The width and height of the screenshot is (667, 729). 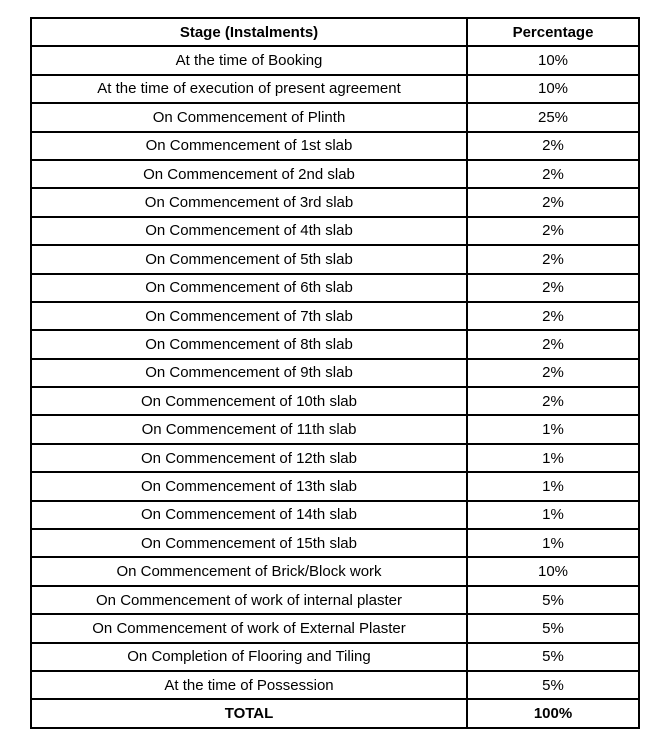 I want to click on table-row: On Commencement of 6th slab 2%, so click(x=335, y=287).